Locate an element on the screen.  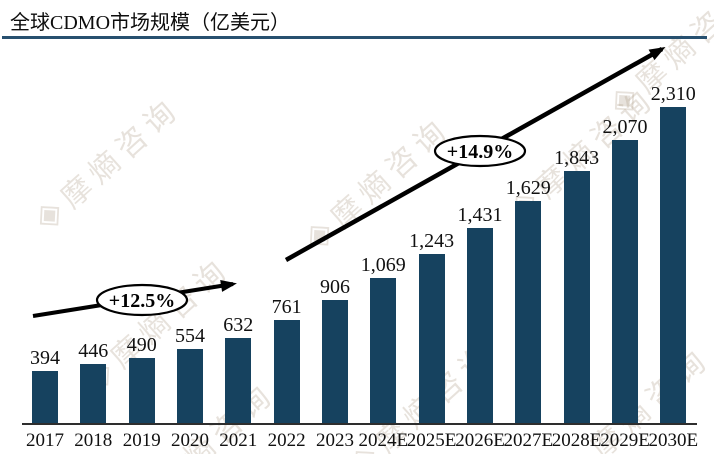
x-tick-label: 2020 is located at coordinates (190, 440).